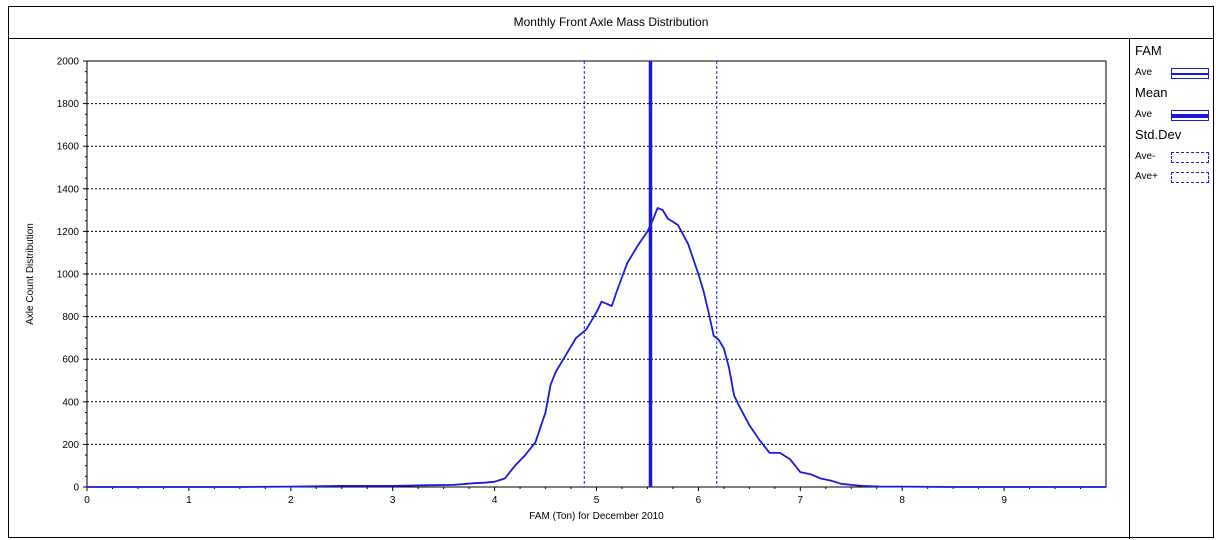 The height and width of the screenshot is (540, 1216). I want to click on y-tick-label: 800, so click(70, 317).